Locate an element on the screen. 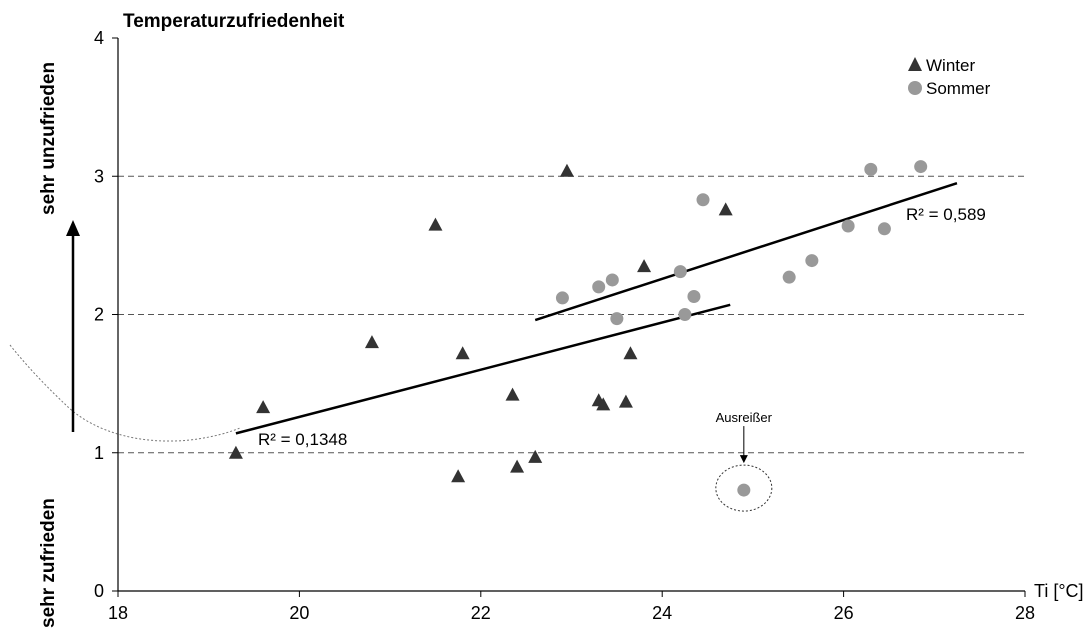  up-arrow-icon is located at coordinates (73, 228).